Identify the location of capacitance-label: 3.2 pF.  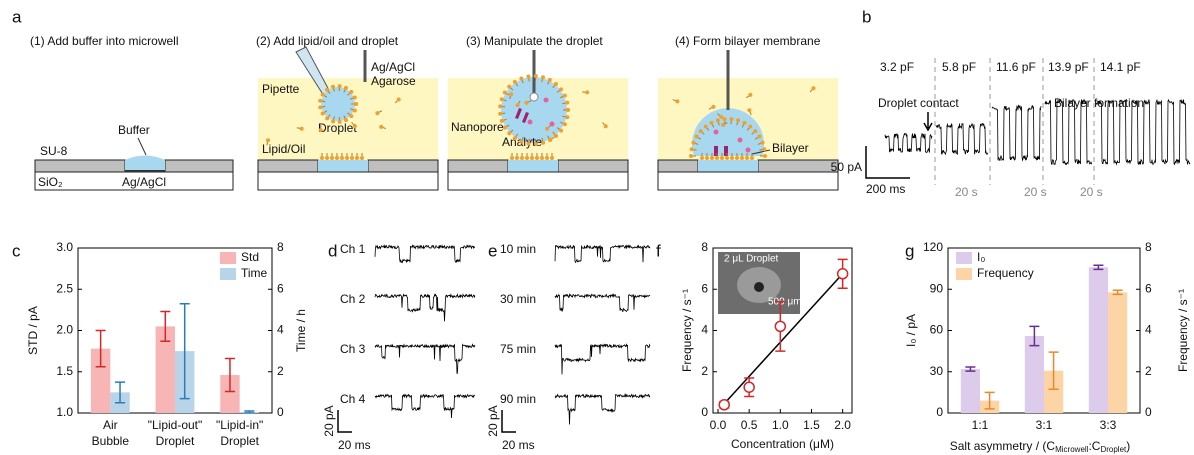
(897, 67).